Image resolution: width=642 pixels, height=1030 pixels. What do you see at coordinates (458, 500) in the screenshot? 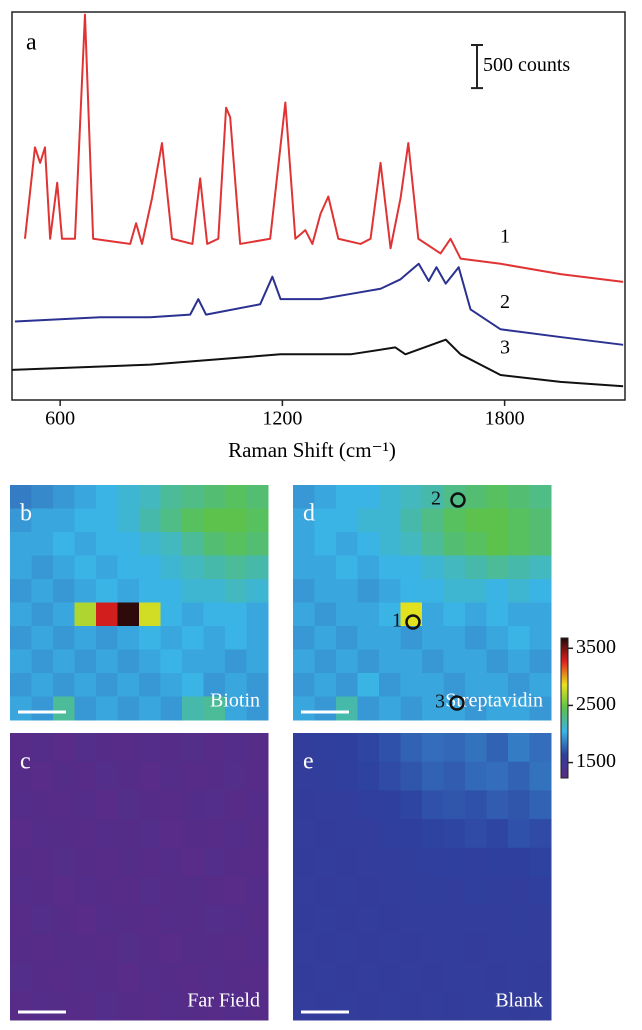
I see `spot-marker` at bounding box center [458, 500].